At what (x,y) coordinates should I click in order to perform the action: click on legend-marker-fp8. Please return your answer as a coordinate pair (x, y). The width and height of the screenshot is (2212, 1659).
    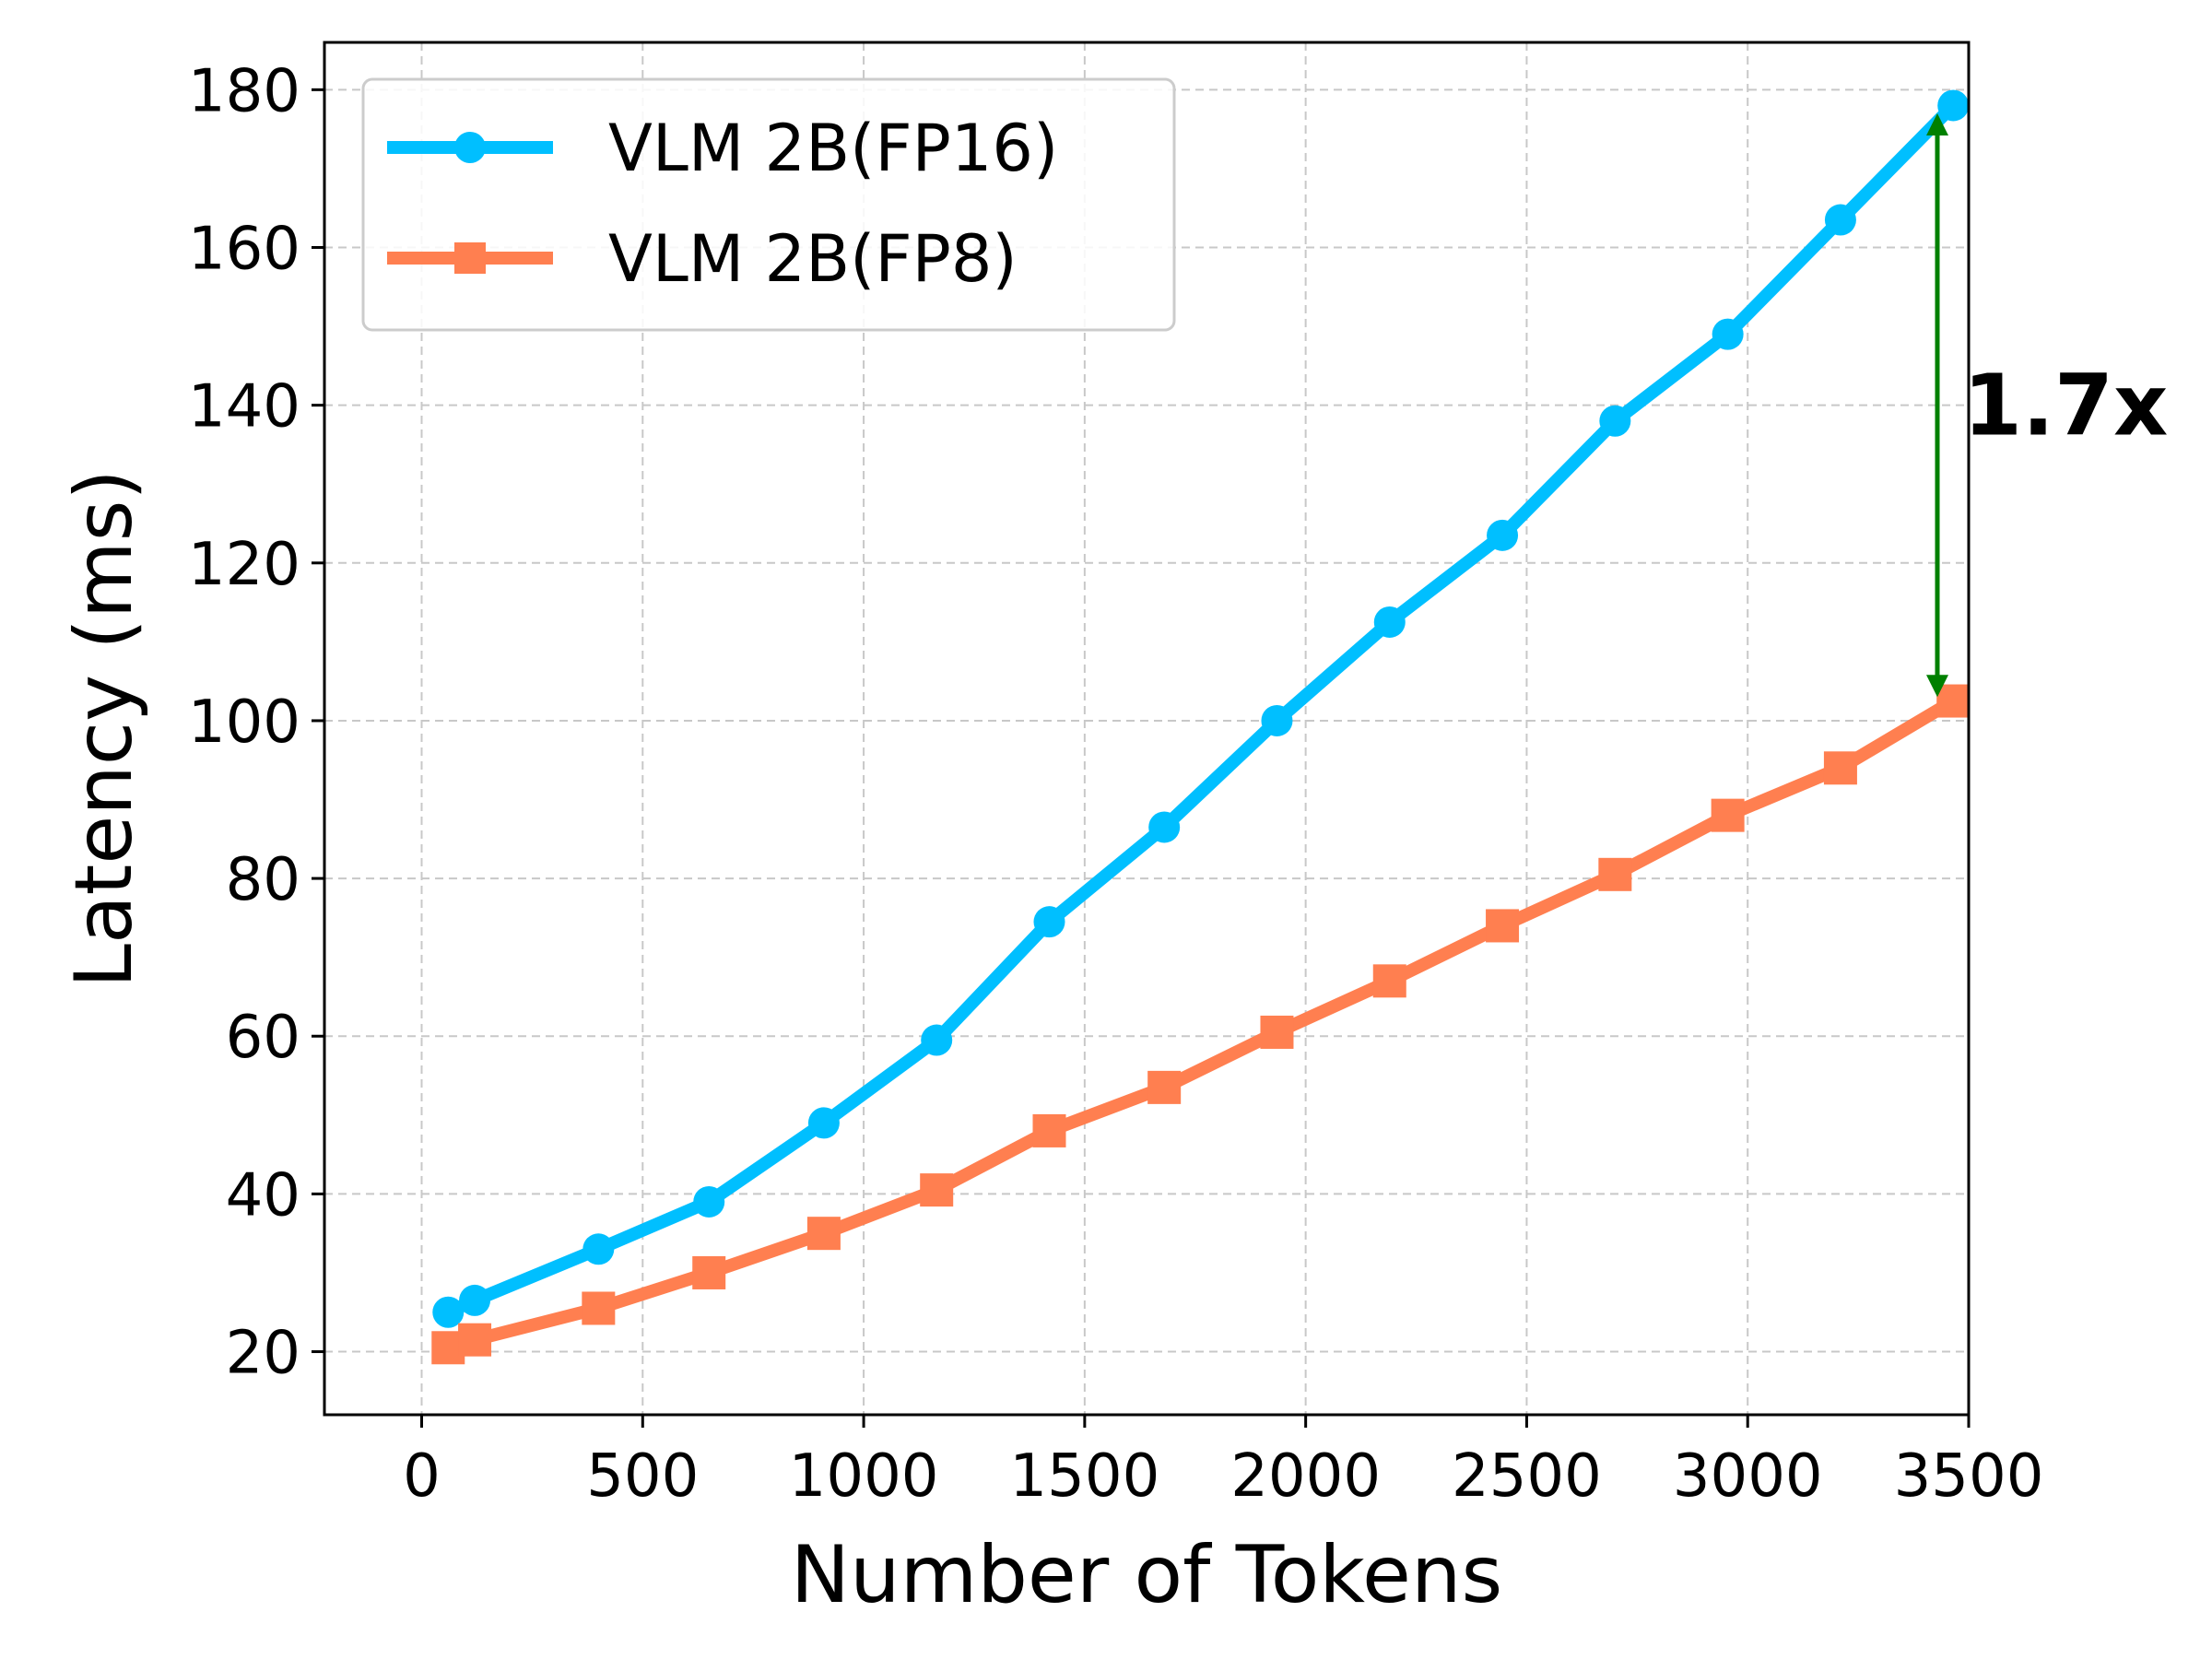
    Looking at the image, I should click on (470, 258).